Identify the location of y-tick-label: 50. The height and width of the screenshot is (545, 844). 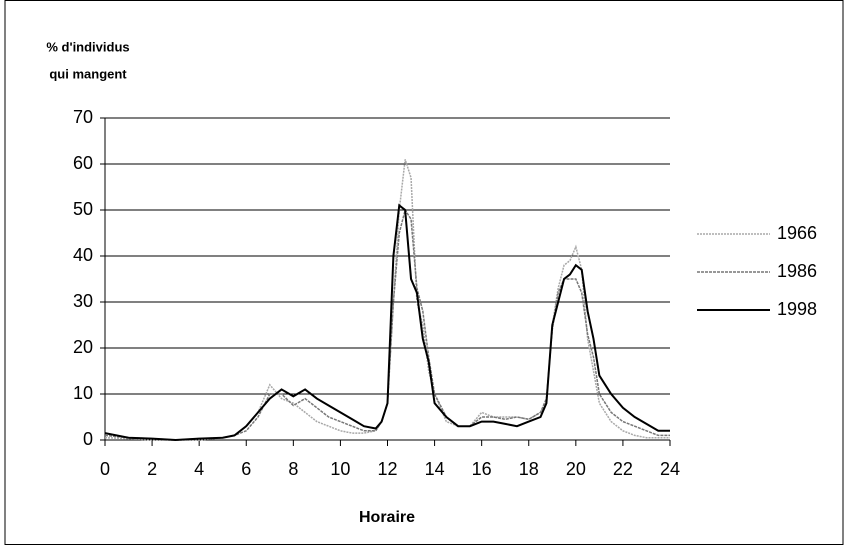
(83, 209).